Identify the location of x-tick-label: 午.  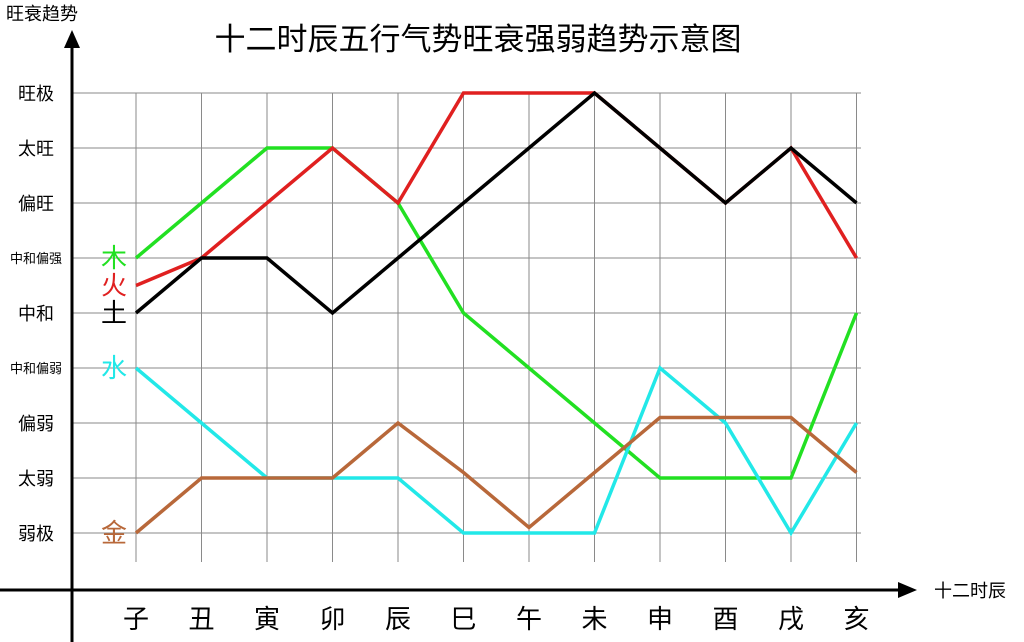
(529, 620).